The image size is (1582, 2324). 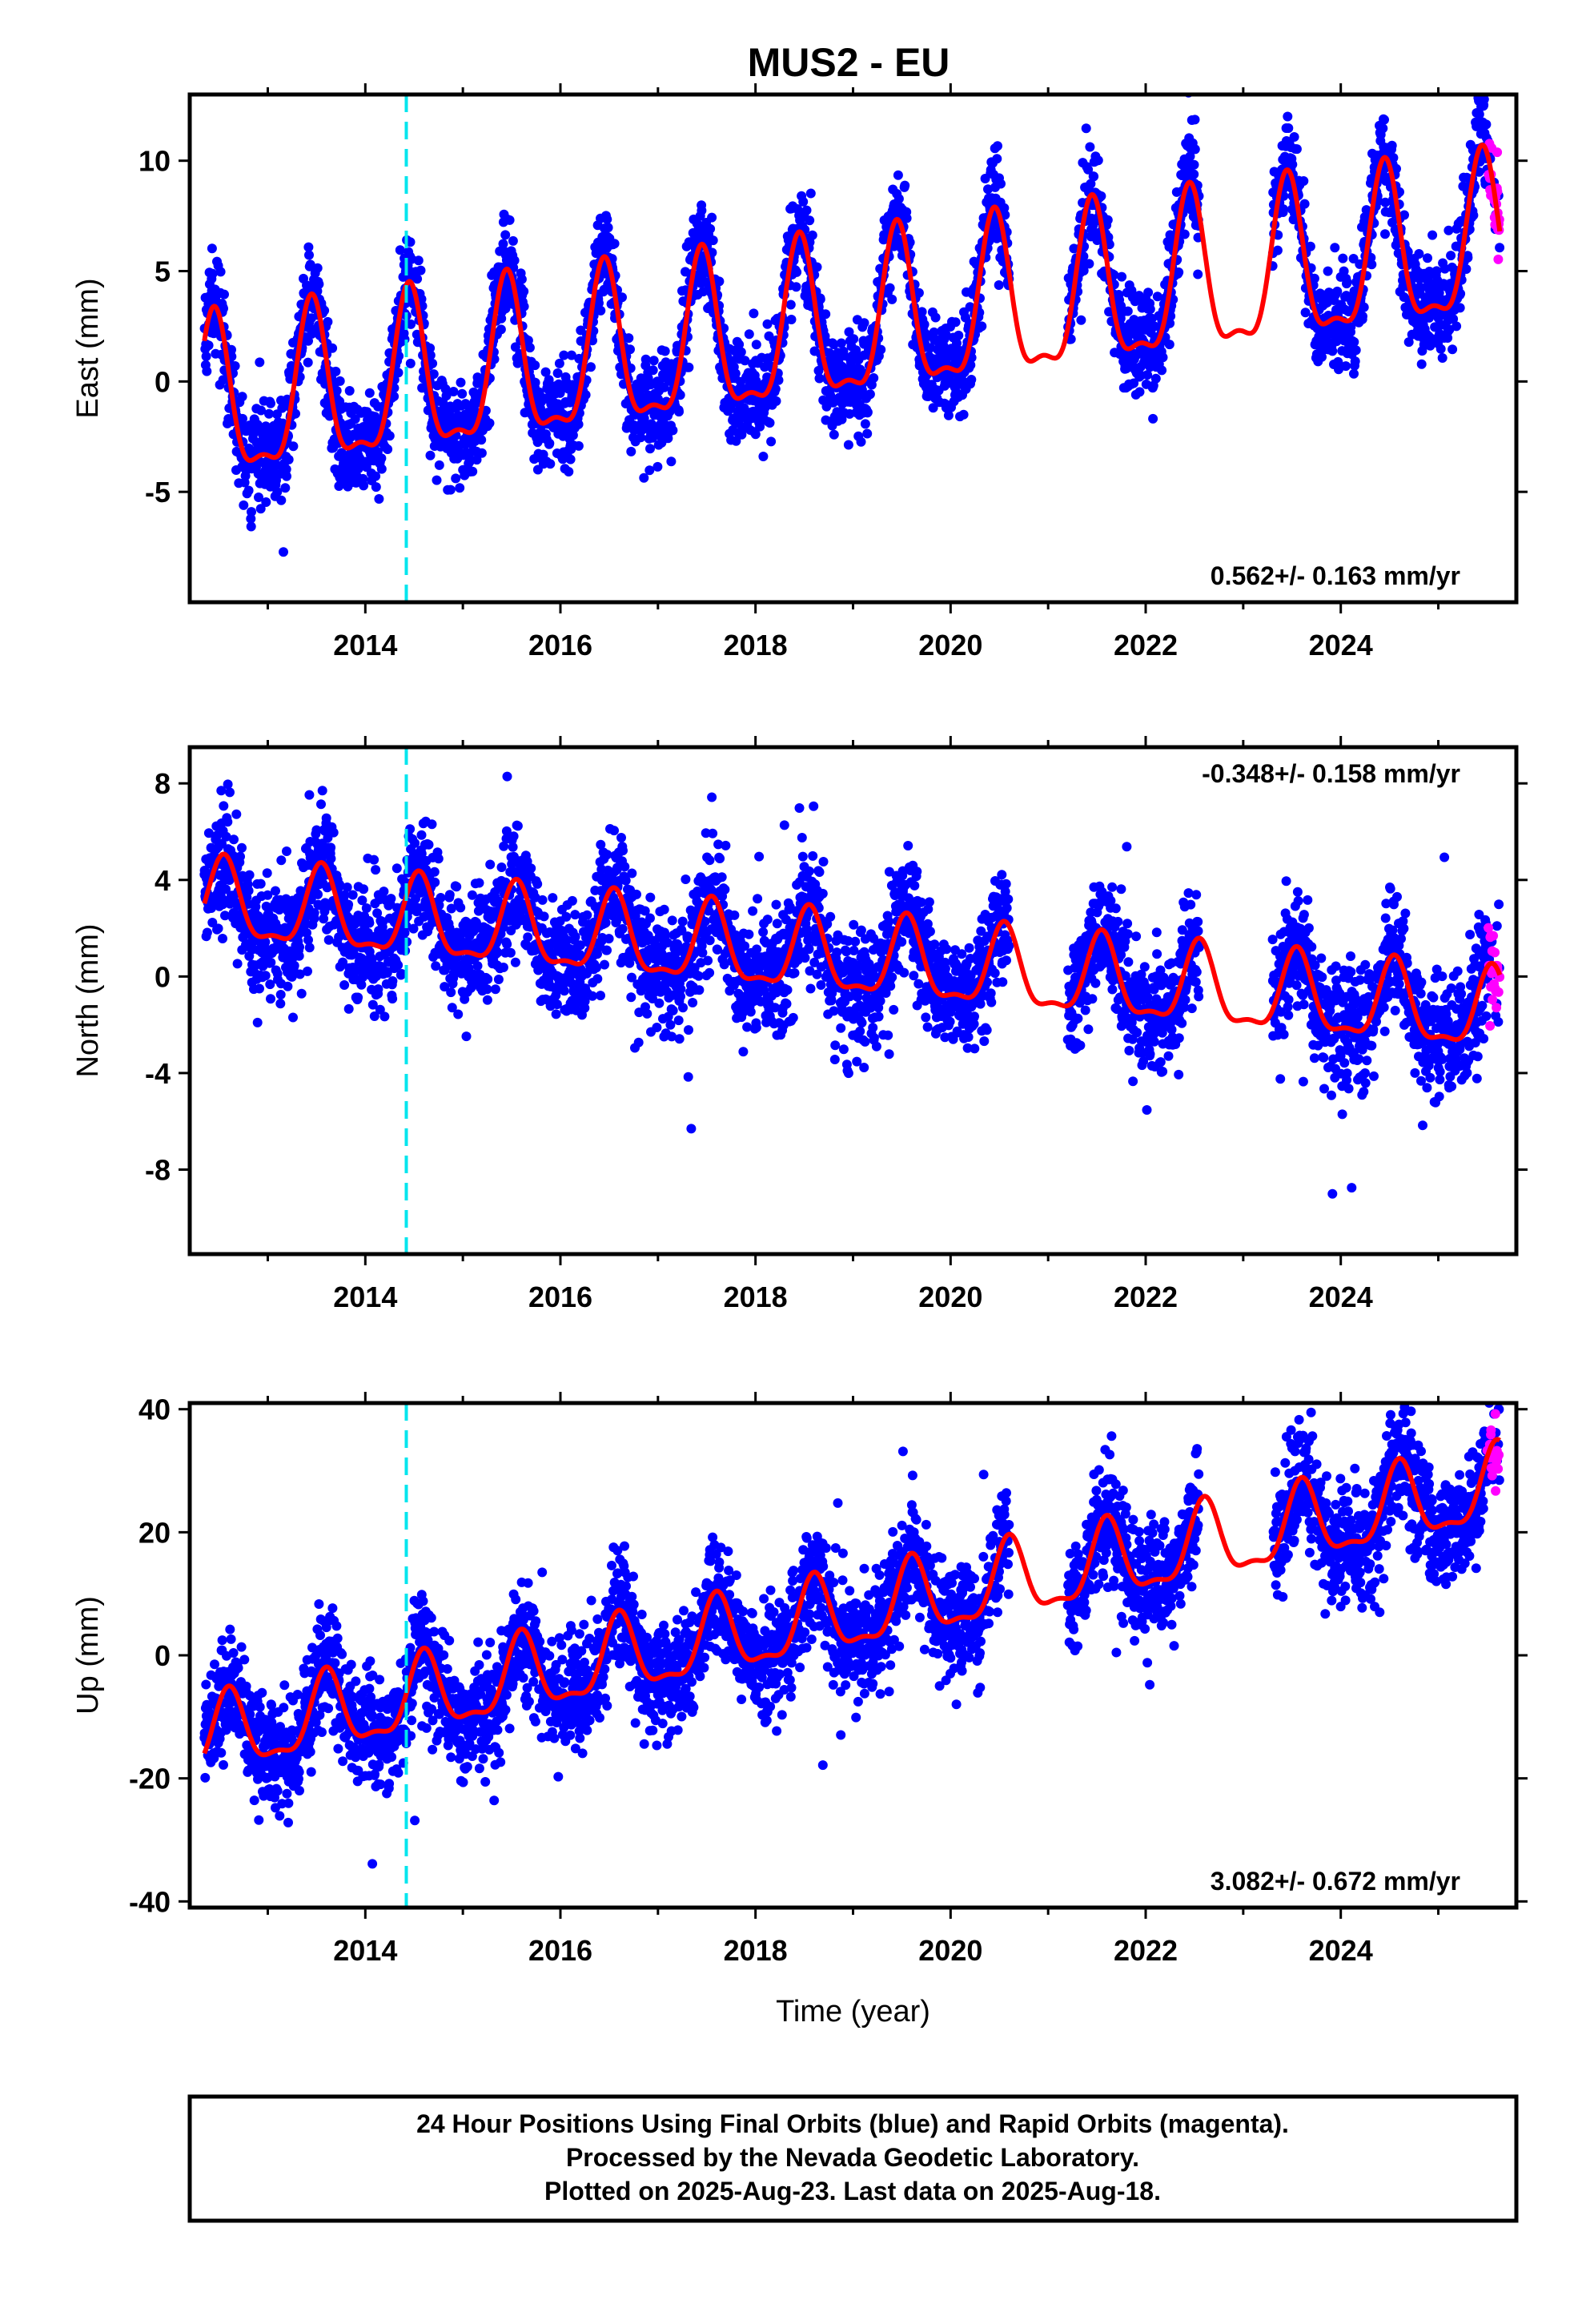 I want to click on rapid-point, so click(x=1497, y=152).